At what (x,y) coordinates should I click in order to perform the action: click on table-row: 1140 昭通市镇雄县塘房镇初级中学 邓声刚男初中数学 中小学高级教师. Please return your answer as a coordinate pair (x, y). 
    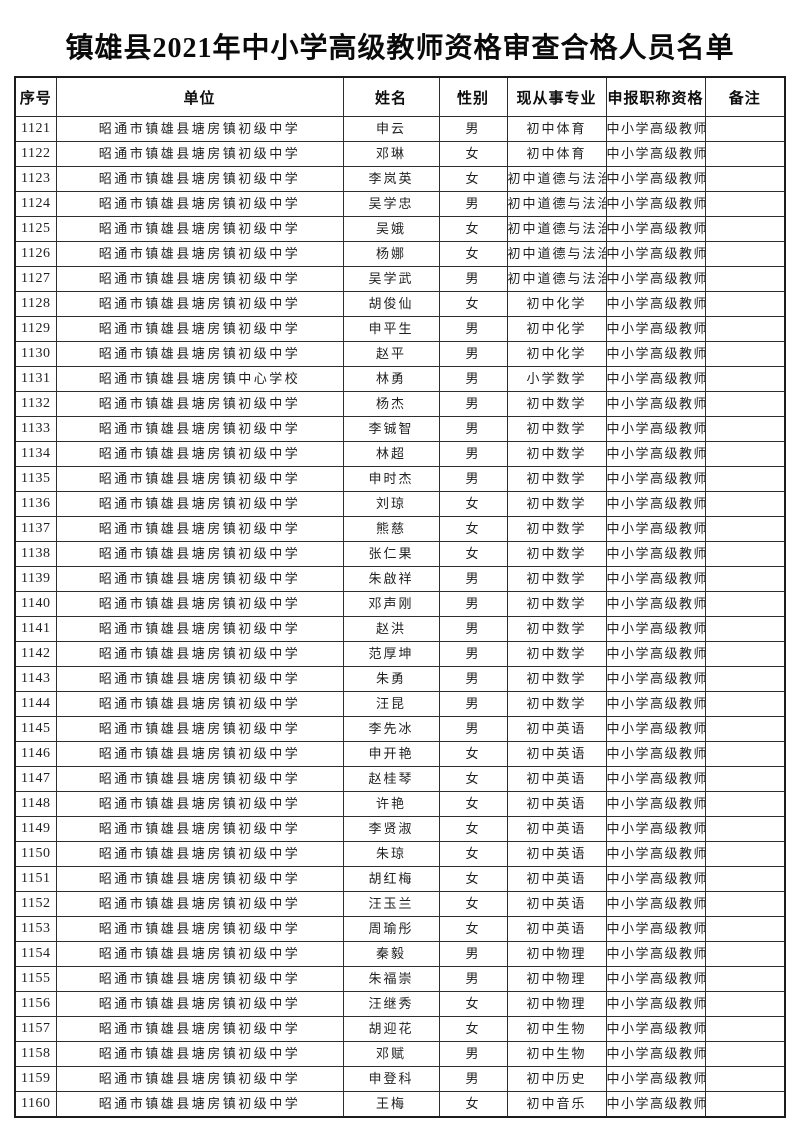
    Looking at the image, I should click on (400, 604).